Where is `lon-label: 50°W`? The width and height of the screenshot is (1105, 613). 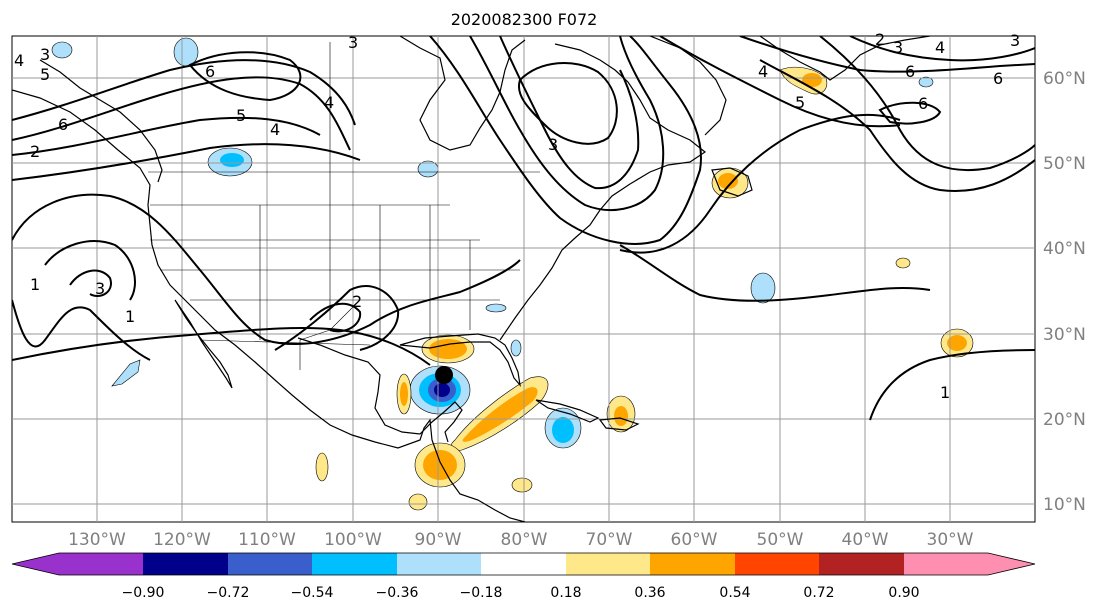 lon-label: 50°W is located at coordinates (780, 540).